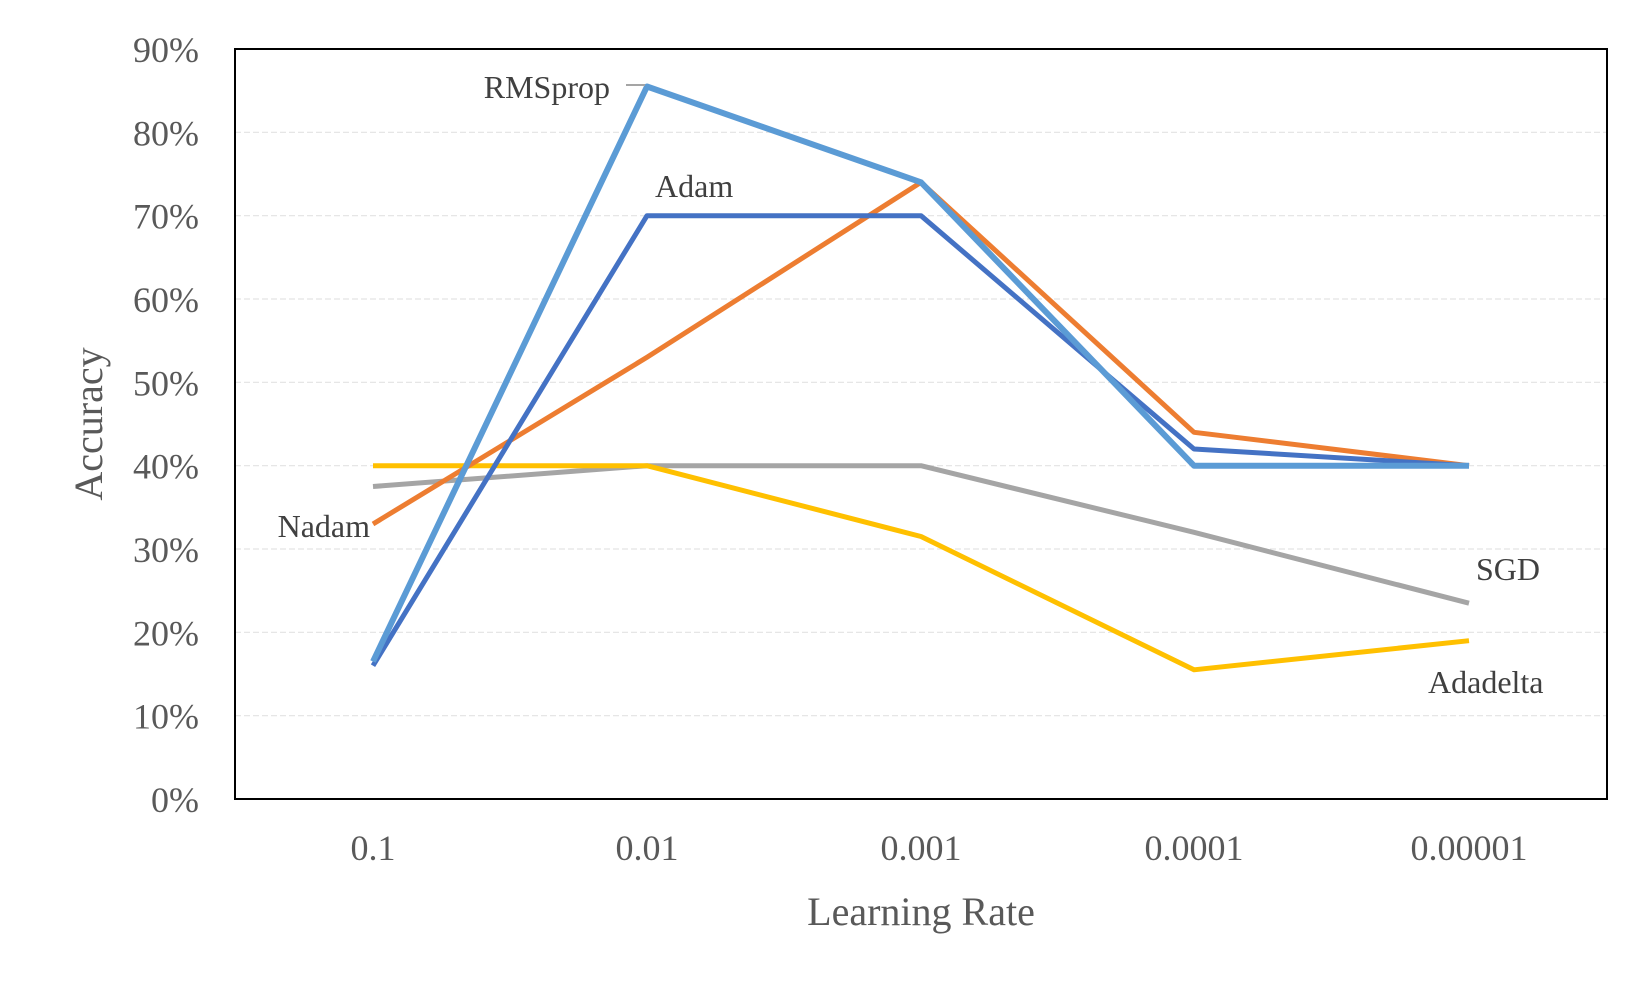 This screenshot has height=990, width=1650. I want to click on x-tick-label: 0.0001, so click(1194, 848).